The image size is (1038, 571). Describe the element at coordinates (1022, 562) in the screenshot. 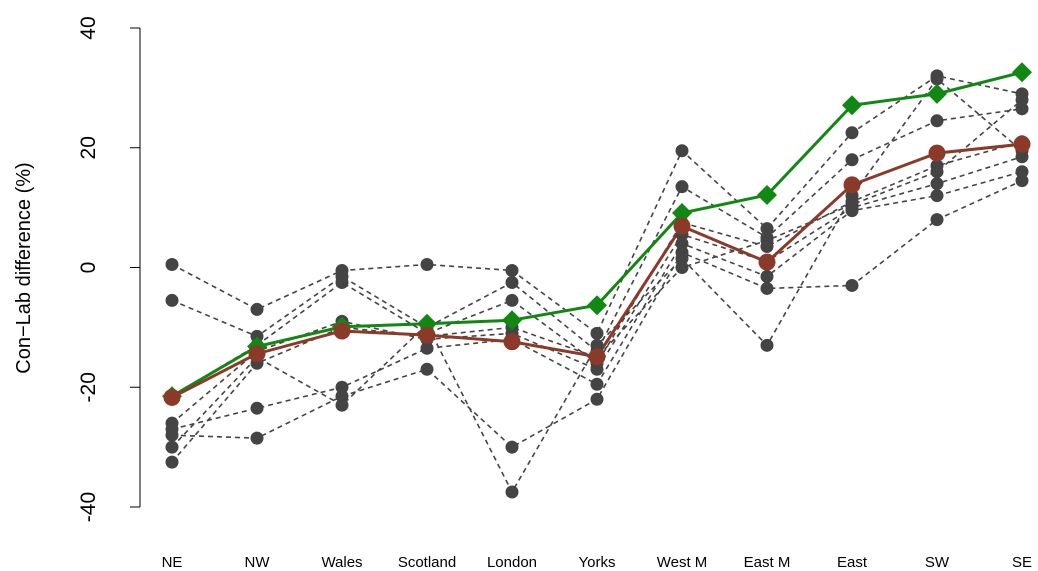

I see `x-tick-label: SE` at that location.